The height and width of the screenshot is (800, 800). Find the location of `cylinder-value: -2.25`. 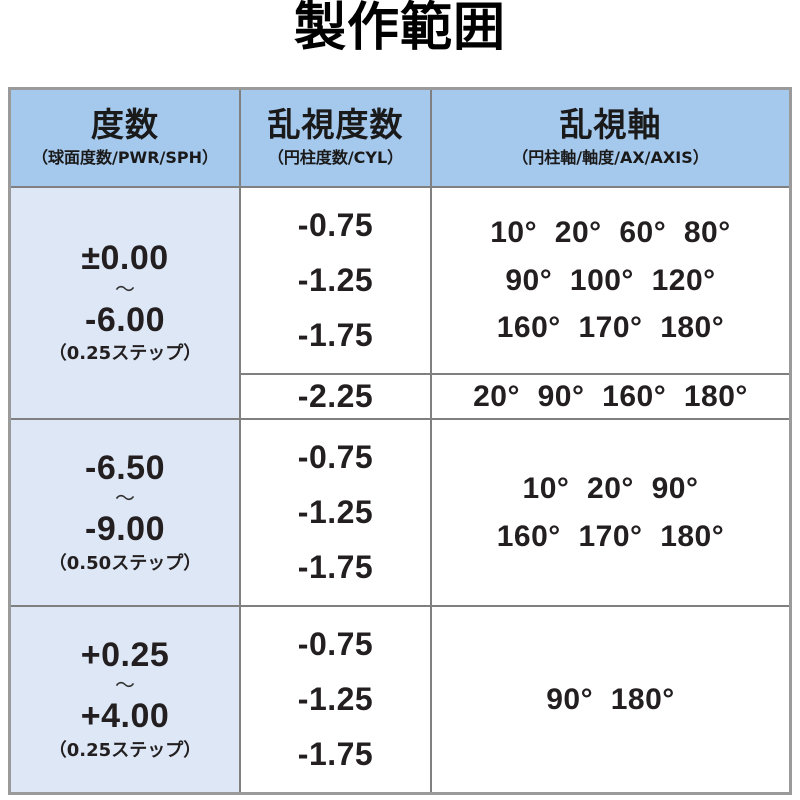

cylinder-value: -2.25 is located at coordinates (335, 396).